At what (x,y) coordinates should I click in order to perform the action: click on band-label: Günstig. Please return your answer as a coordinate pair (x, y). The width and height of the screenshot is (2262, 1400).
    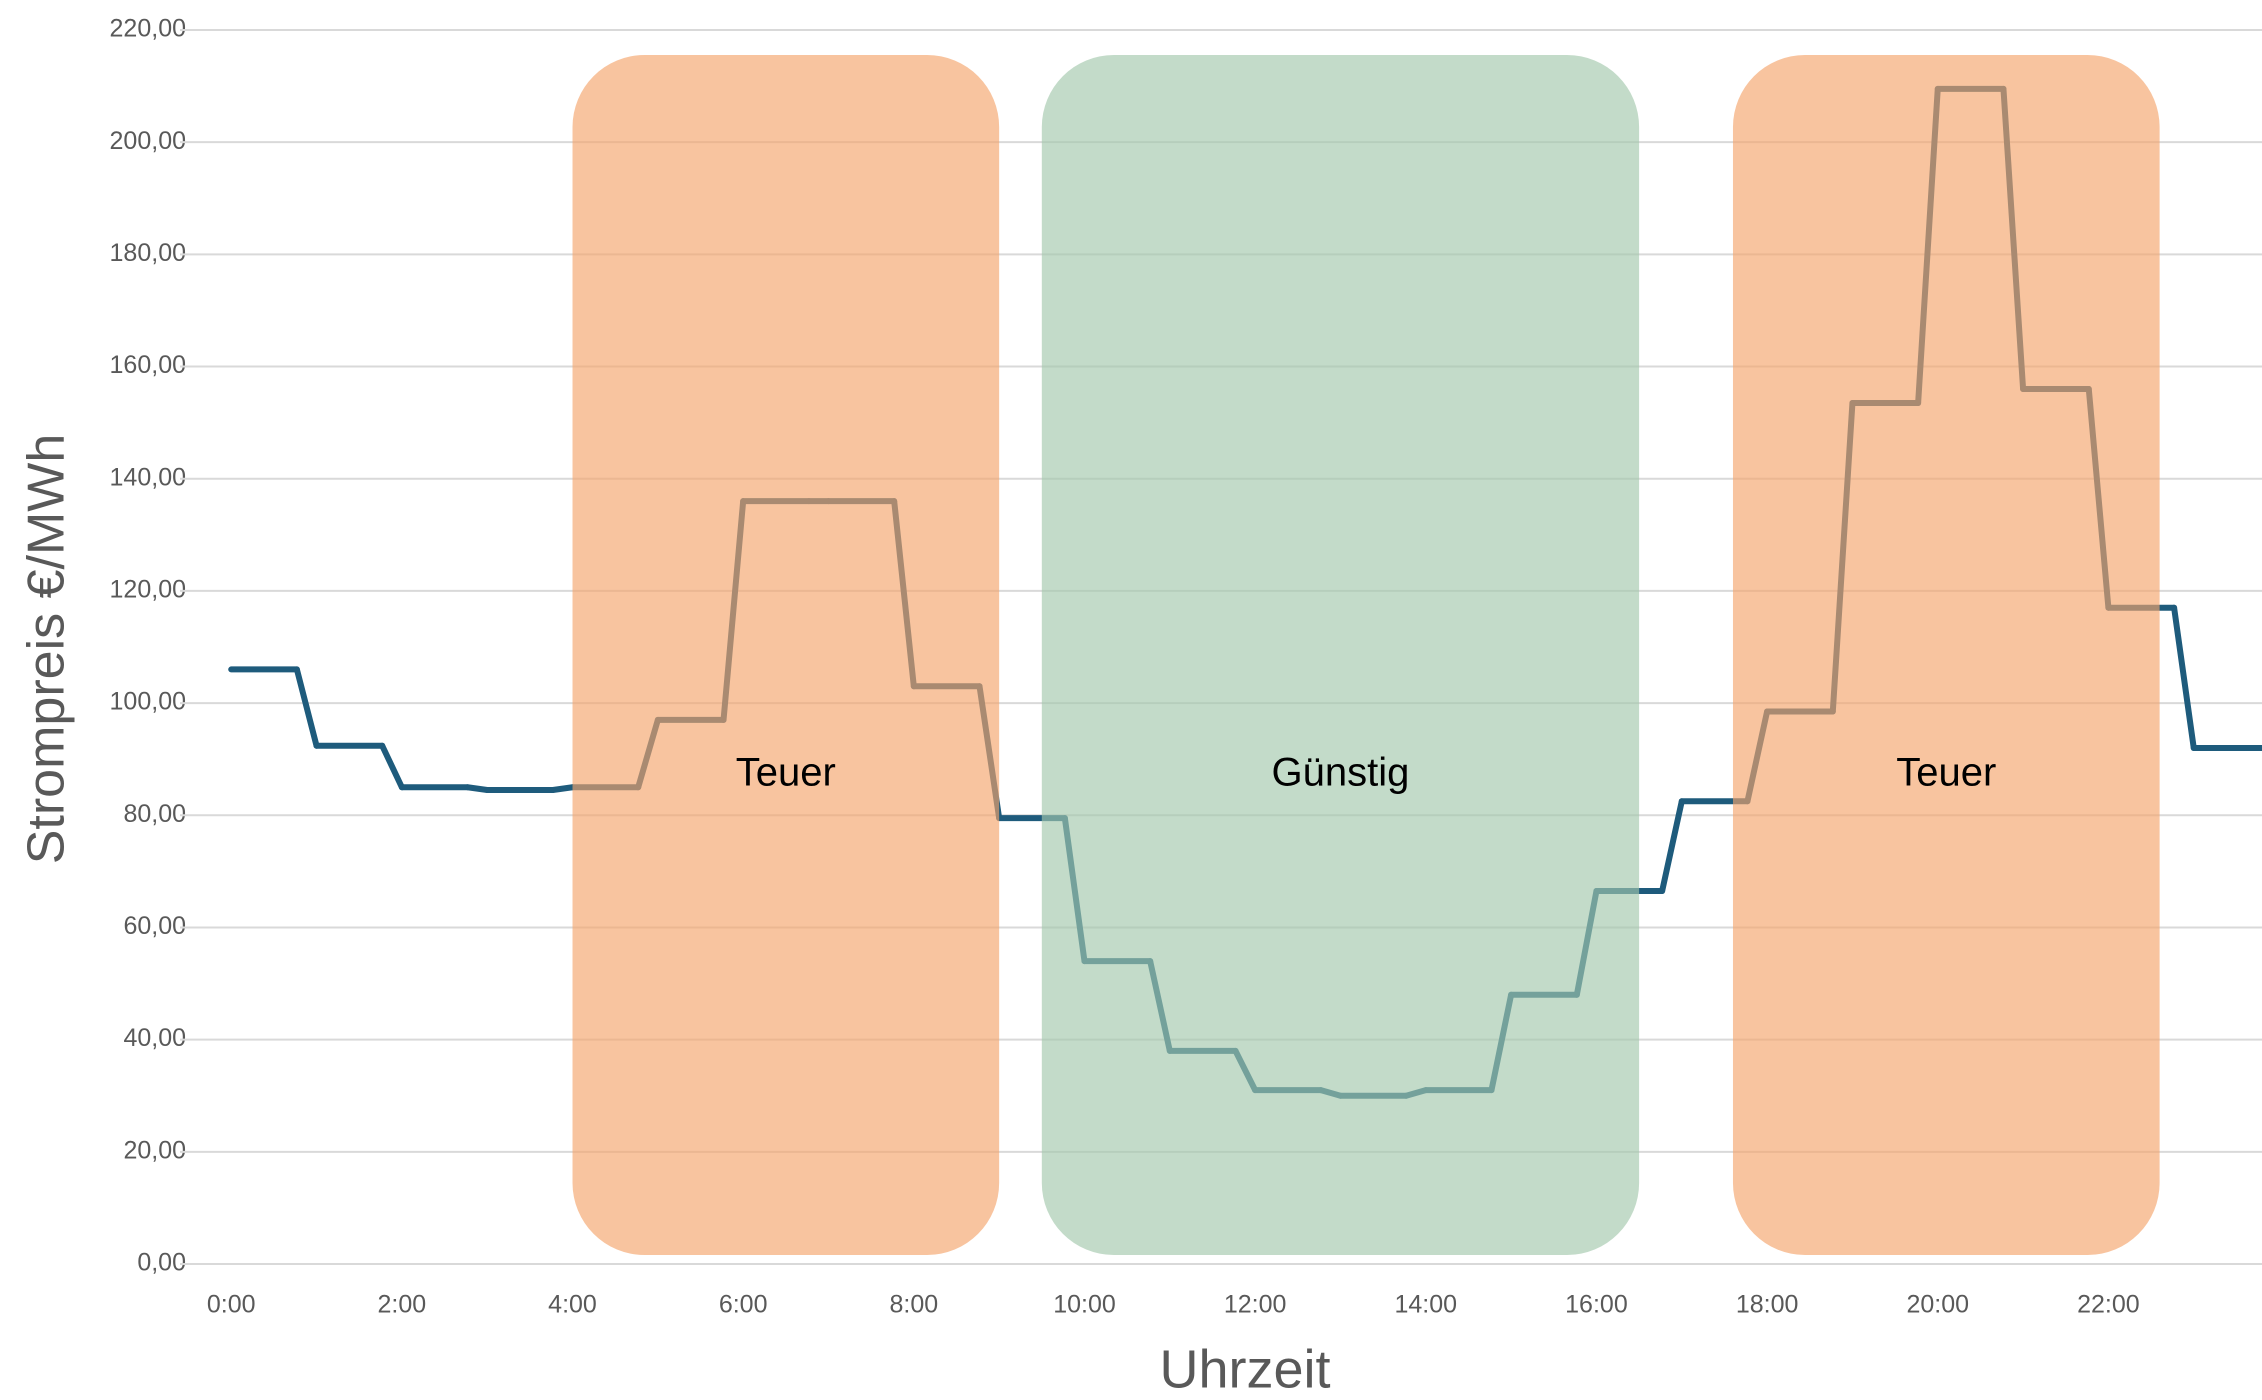
    Looking at the image, I should click on (1341, 773).